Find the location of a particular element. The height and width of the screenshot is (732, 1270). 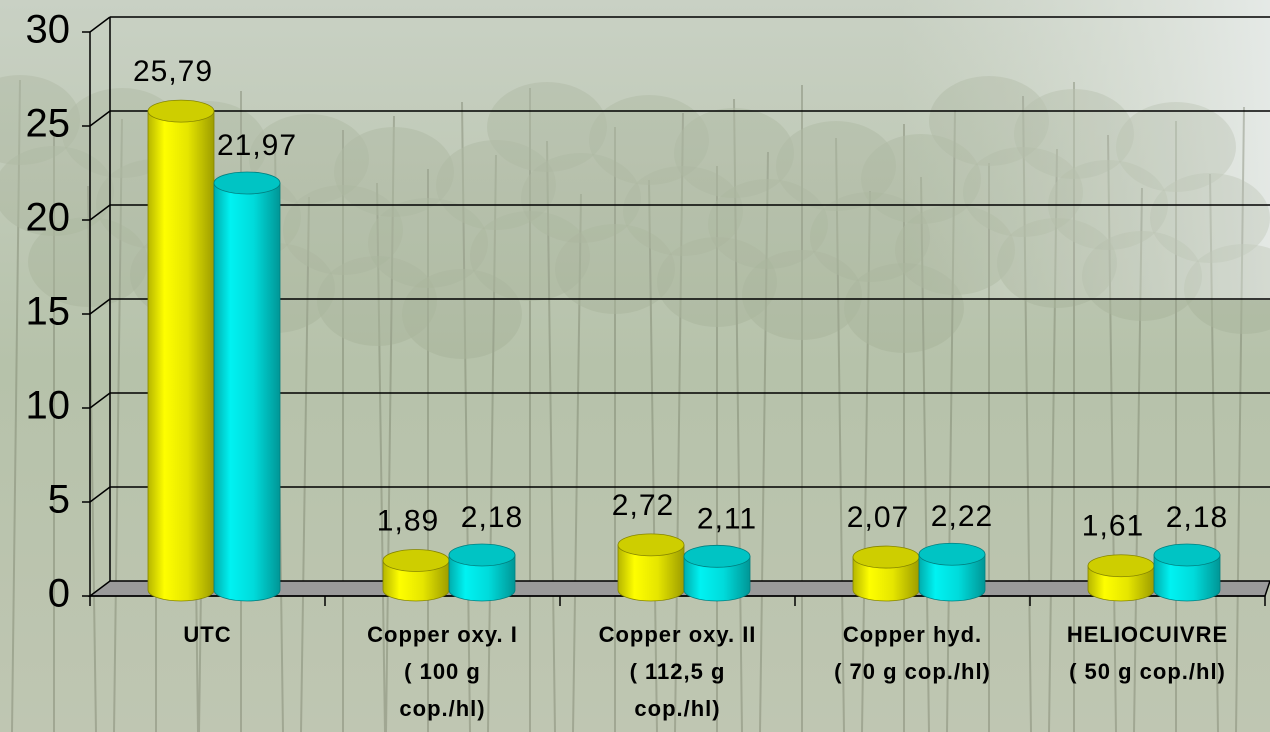

y-tick-label: 0 is located at coordinates (59, 594).